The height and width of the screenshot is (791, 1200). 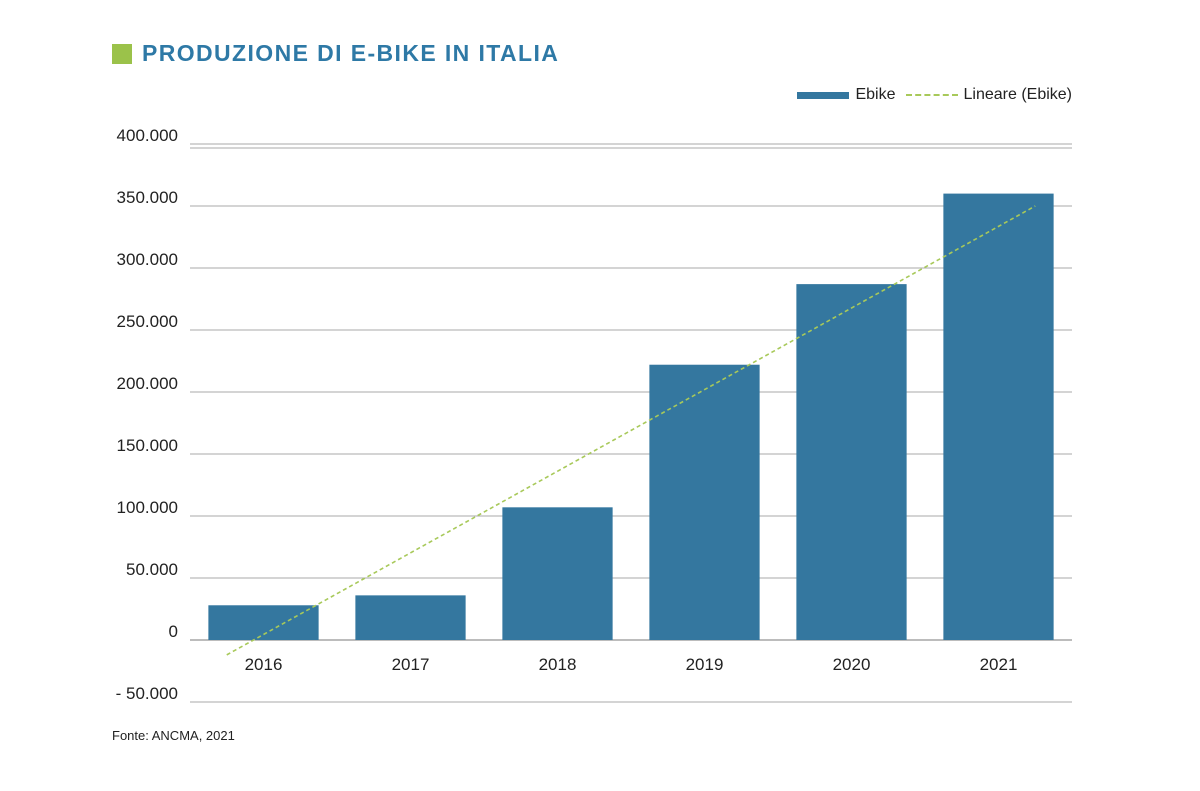 What do you see at coordinates (704, 502) in the screenshot?
I see `bar-2019` at bounding box center [704, 502].